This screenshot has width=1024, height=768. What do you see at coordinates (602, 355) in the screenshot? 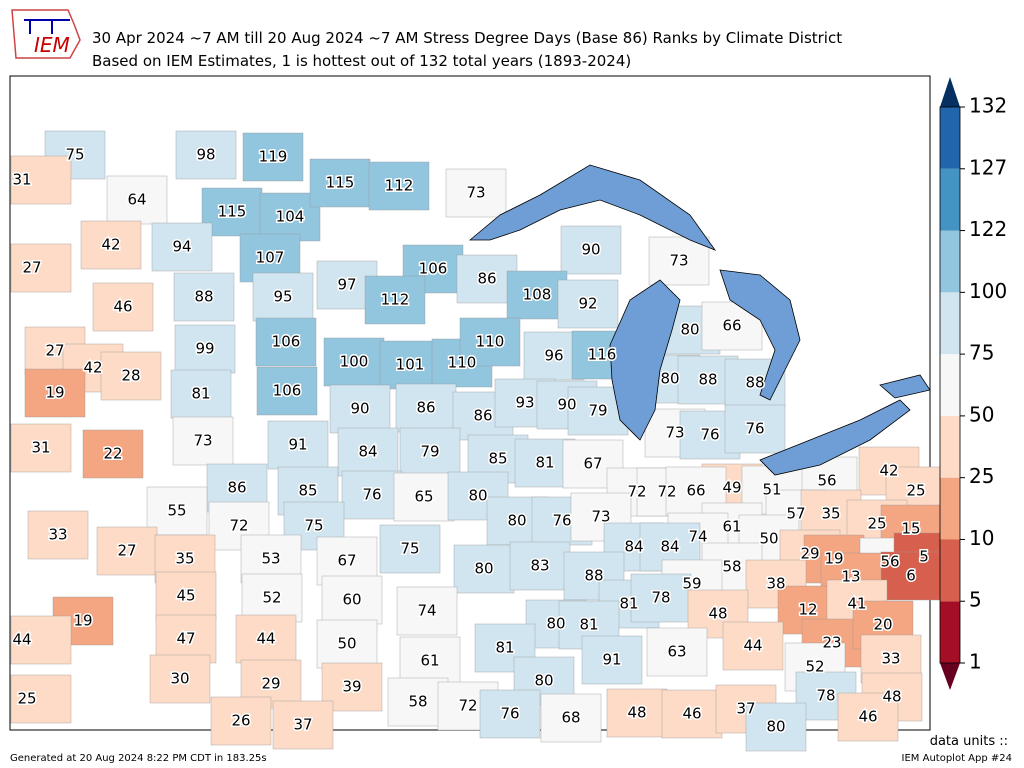
I see `district-rank: 116` at bounding box center [602, 355].